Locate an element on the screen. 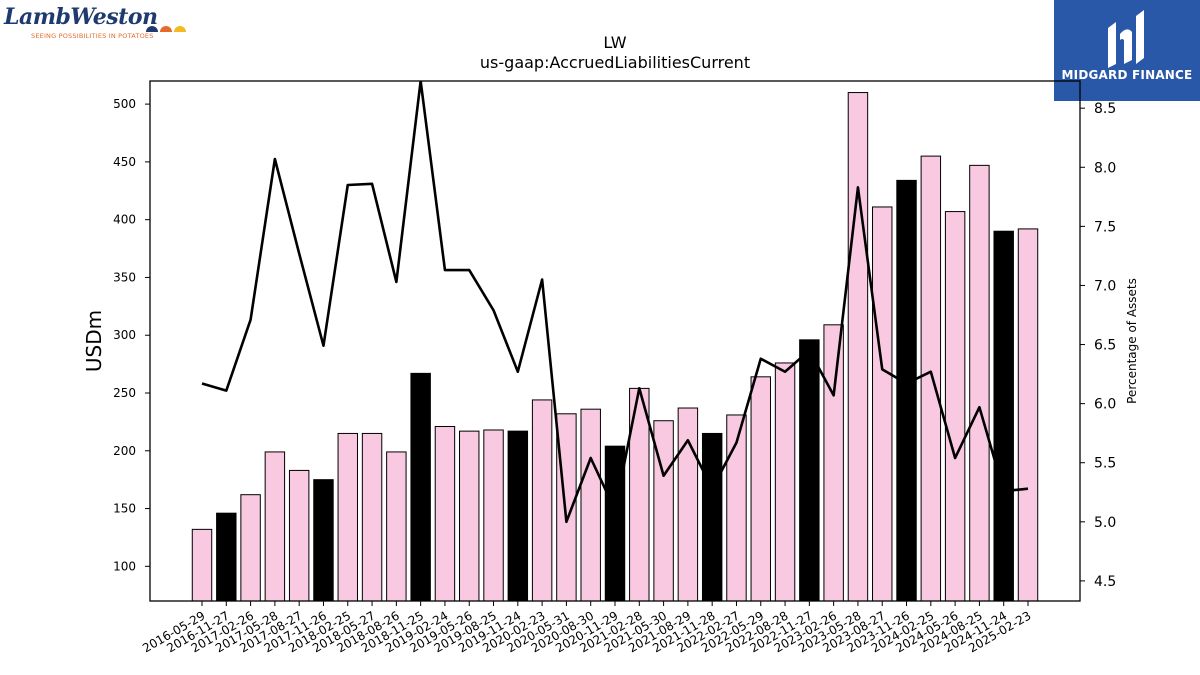 The width and height of the screenshot is (1200, 675). y2-tick-label: 5.0 is located at coordinates (1105, 523).